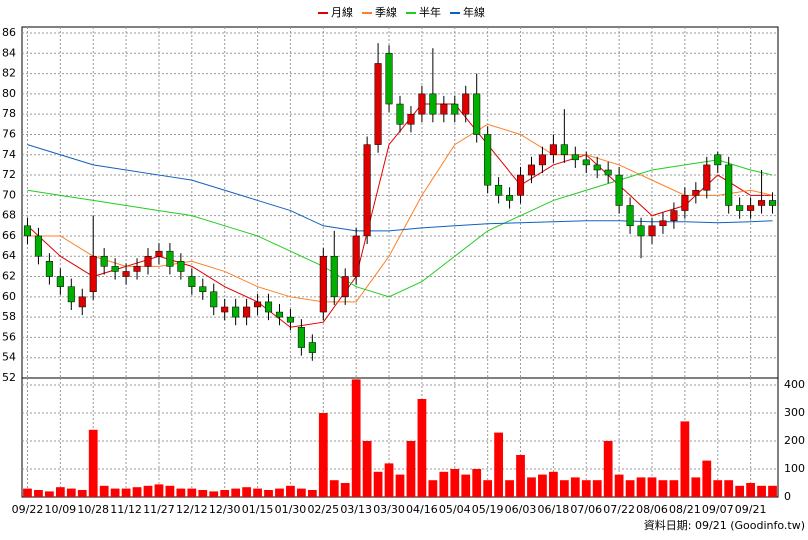  What do you see at coordinates (291, 509) in the screenshot?
I see `x-tick-label: 01/30` at bounding box center [291, 509].